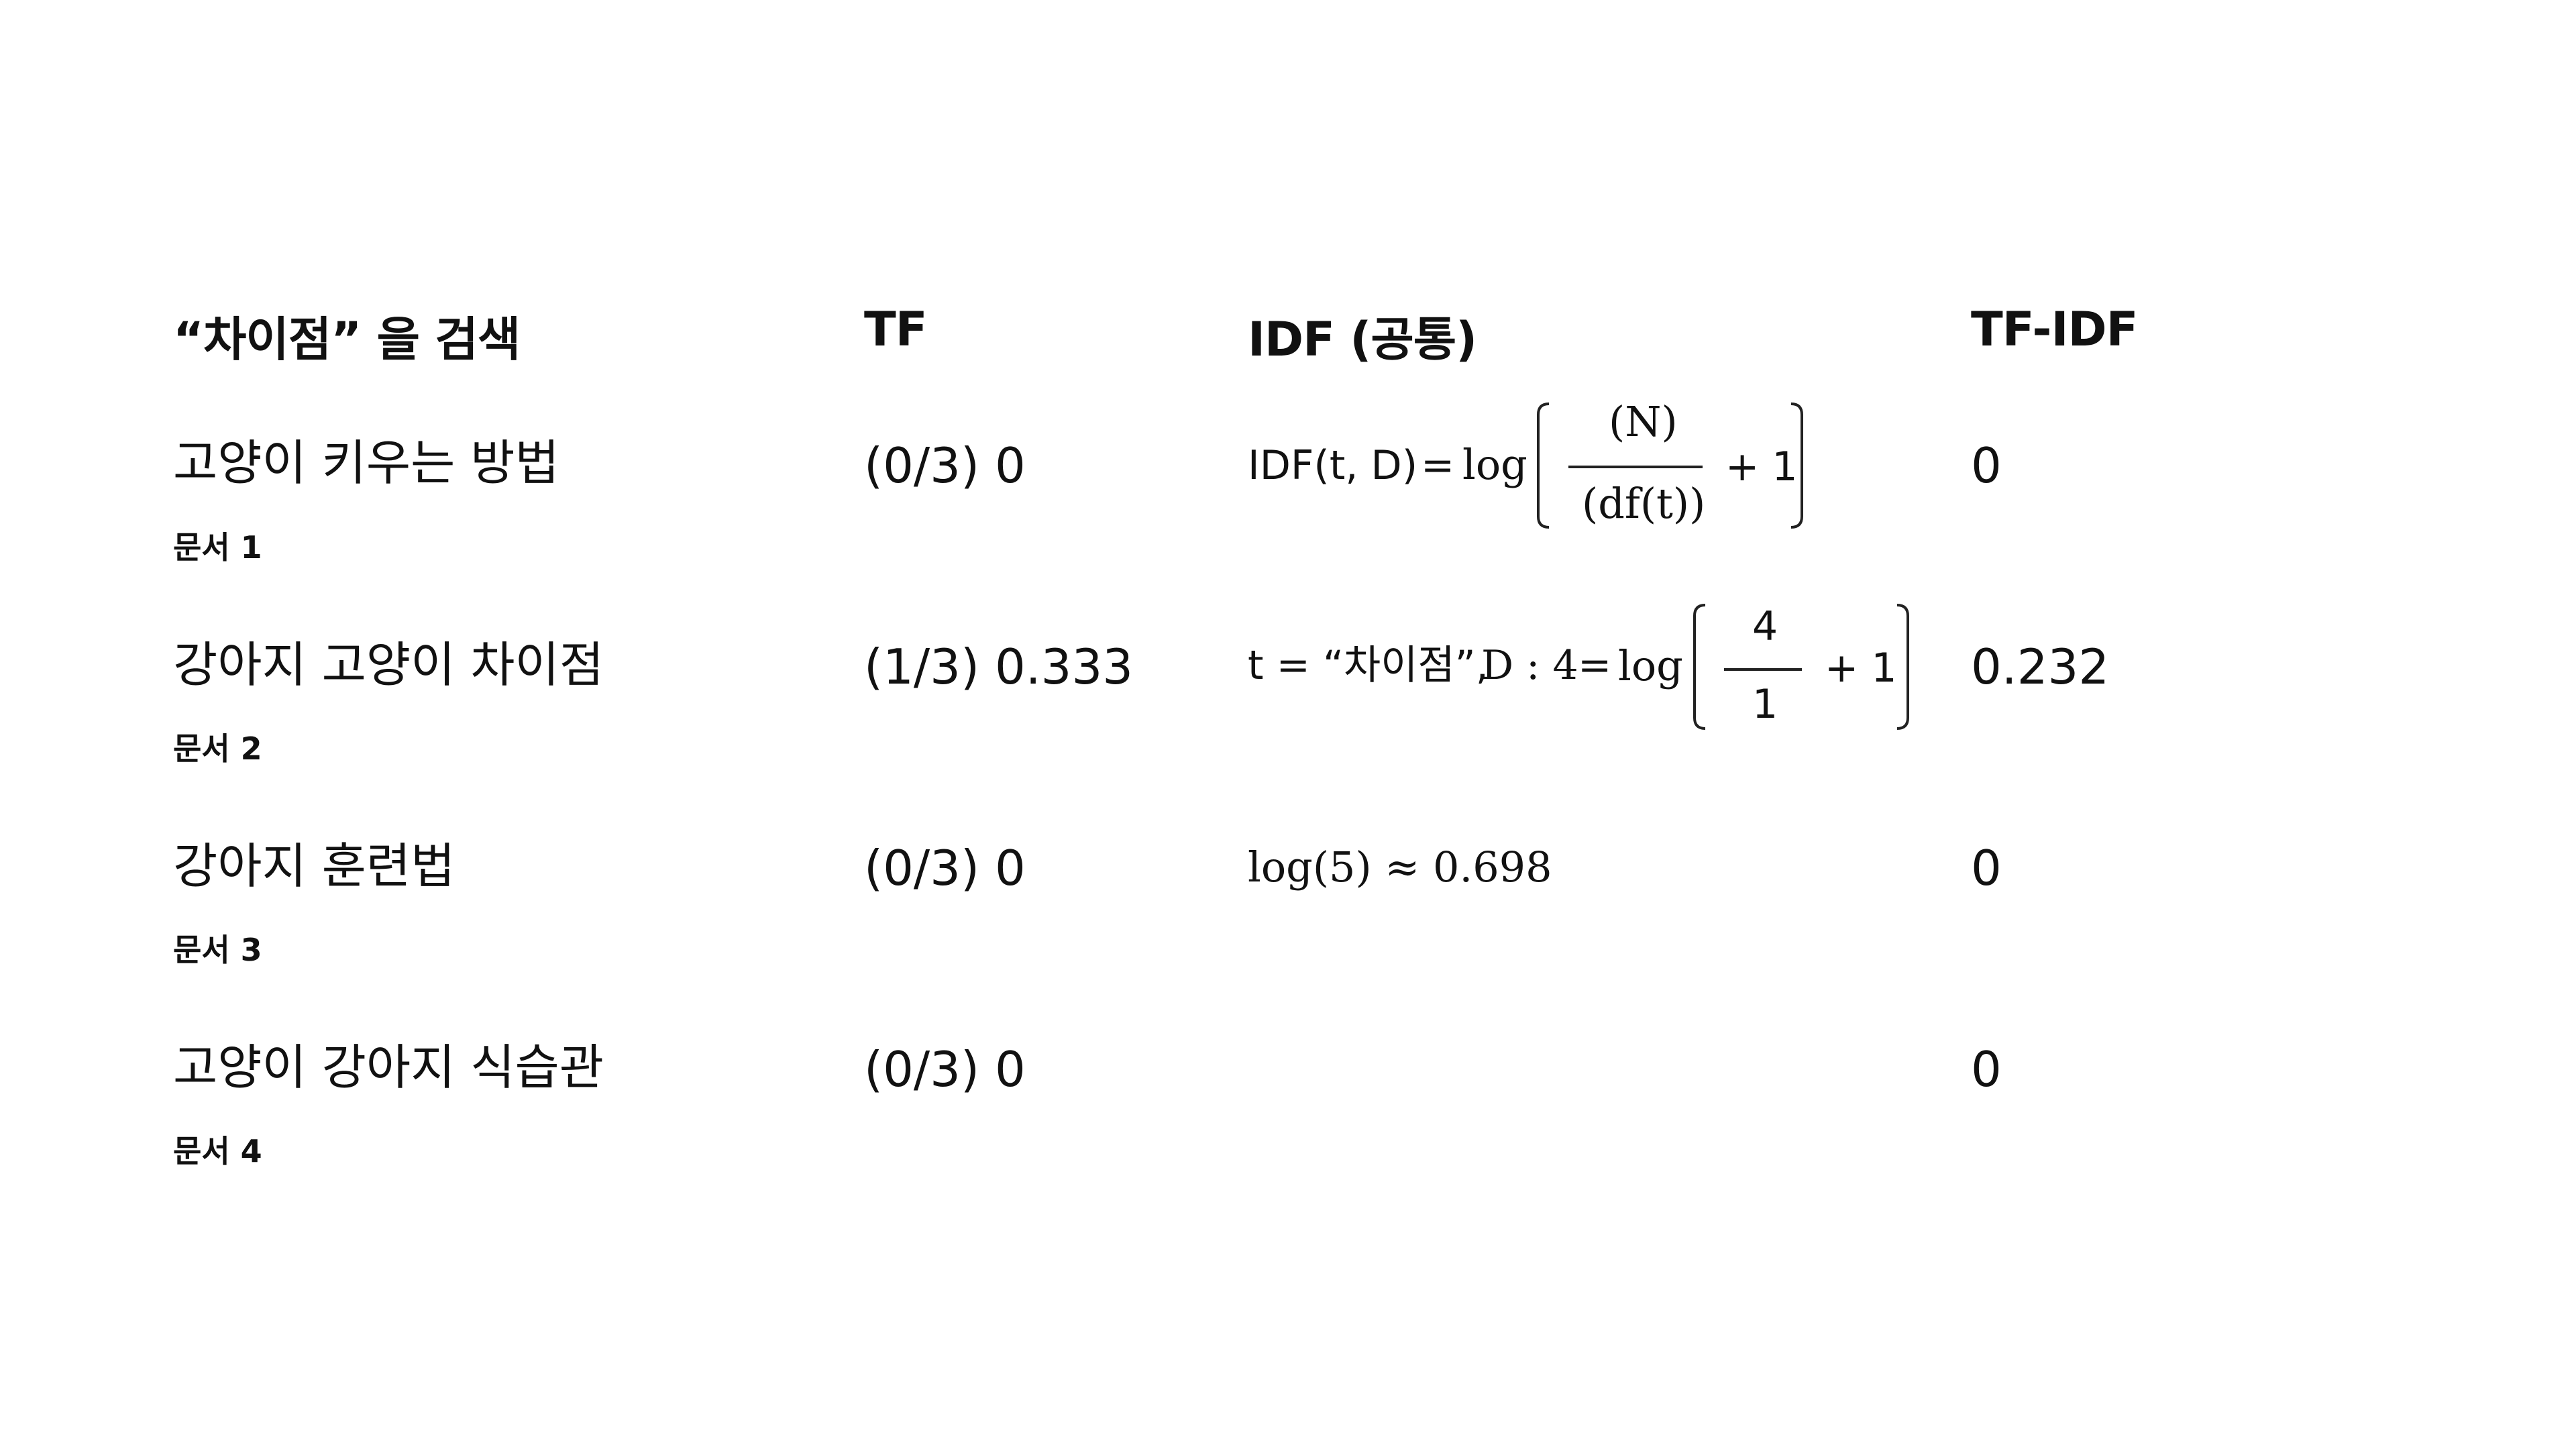  I want to click on row-1-tf: (0/3) 0, so click(945, 465).